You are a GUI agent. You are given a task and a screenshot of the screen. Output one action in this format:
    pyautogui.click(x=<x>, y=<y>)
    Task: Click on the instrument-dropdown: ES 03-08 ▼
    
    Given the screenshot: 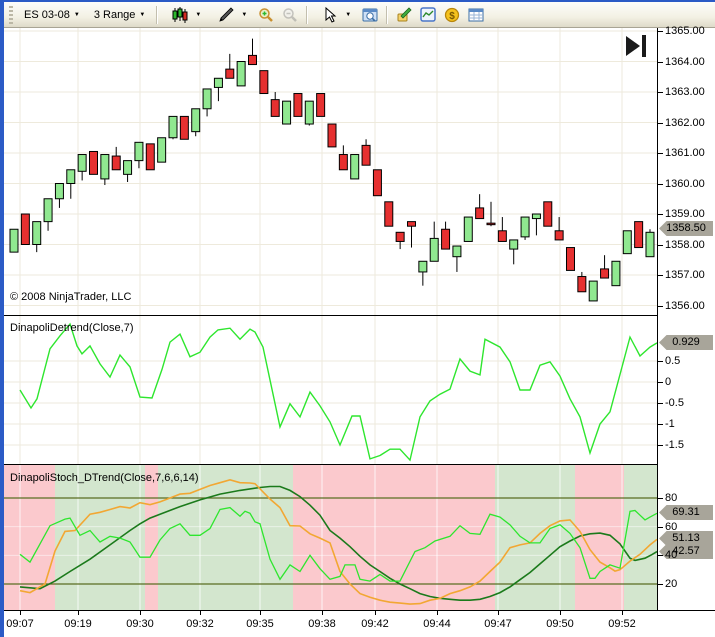 What is the action you would take?
    pyautogui.click(x=52, y=15)
    